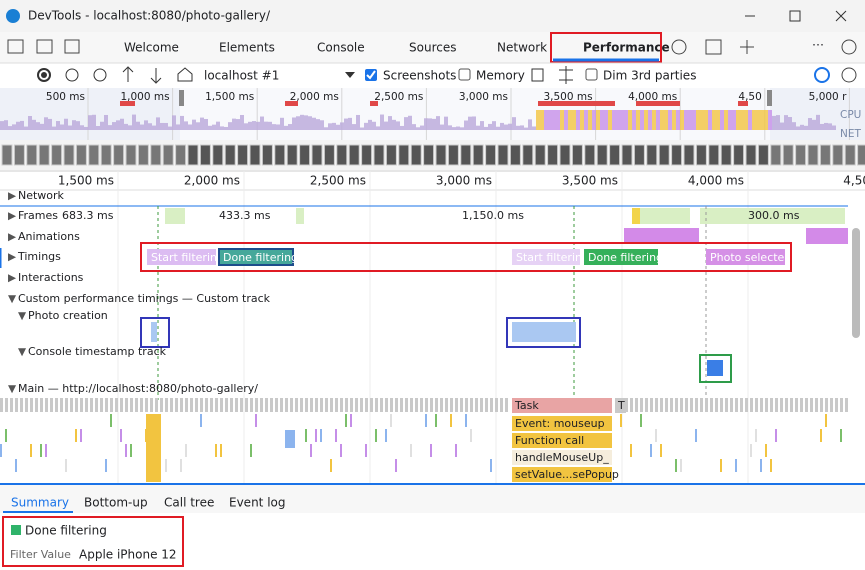 This screenshot has height=570, width=865. I want to click on track-name: Frames, so click(38, 215).